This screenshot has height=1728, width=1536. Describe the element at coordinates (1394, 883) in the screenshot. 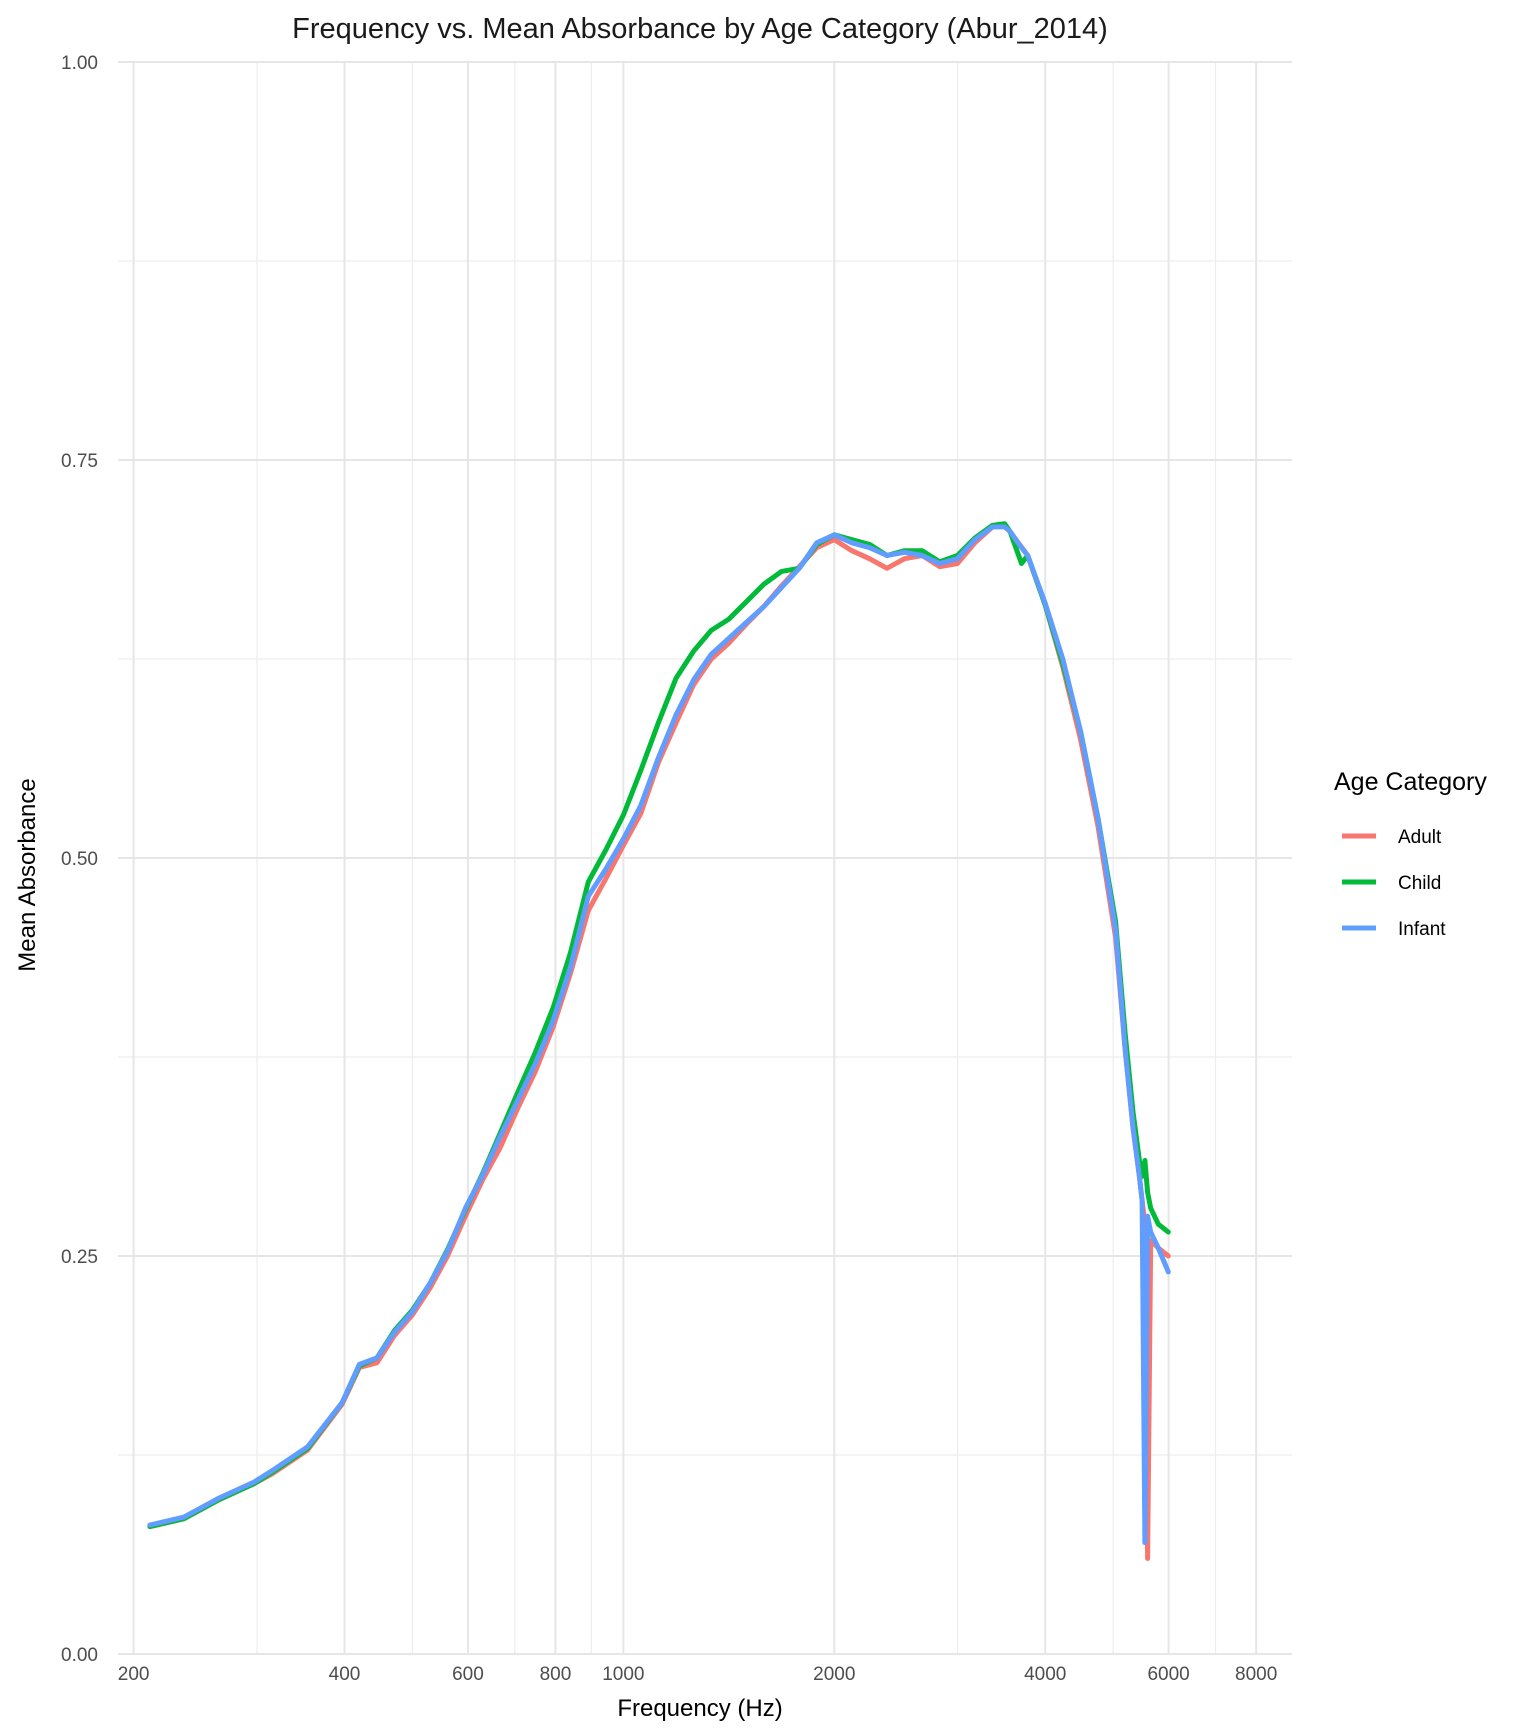

I see `legend-items: Adult Child Infant` at that location.